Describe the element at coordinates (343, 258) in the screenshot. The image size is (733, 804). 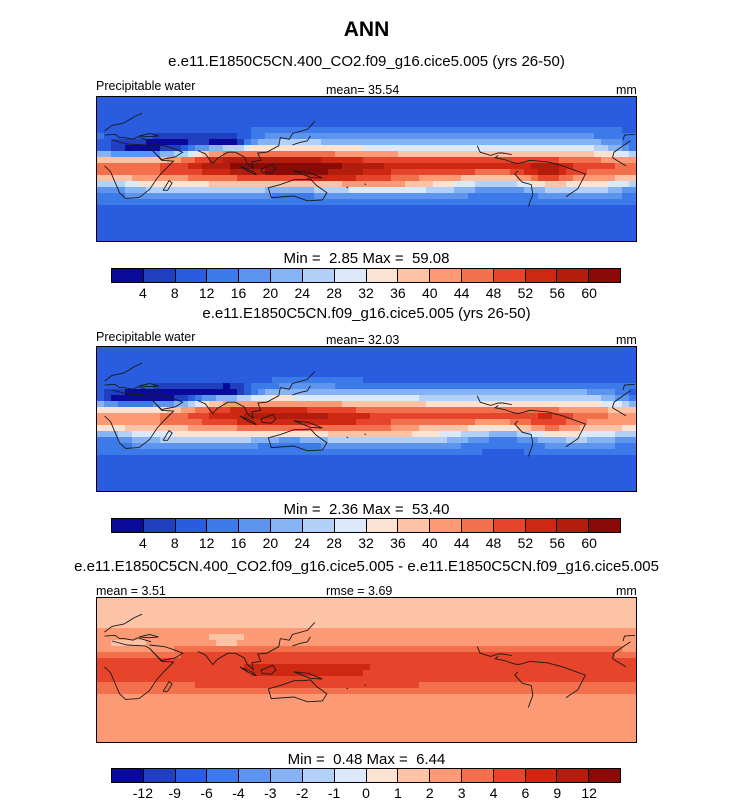
I see `panel-1-min-value: 2.85` at that location.